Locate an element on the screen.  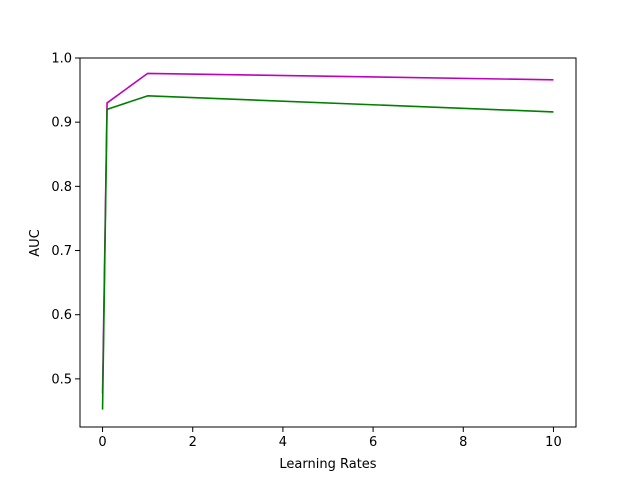
y-tick-label: 0.6 is located at coordinates (61, 315).